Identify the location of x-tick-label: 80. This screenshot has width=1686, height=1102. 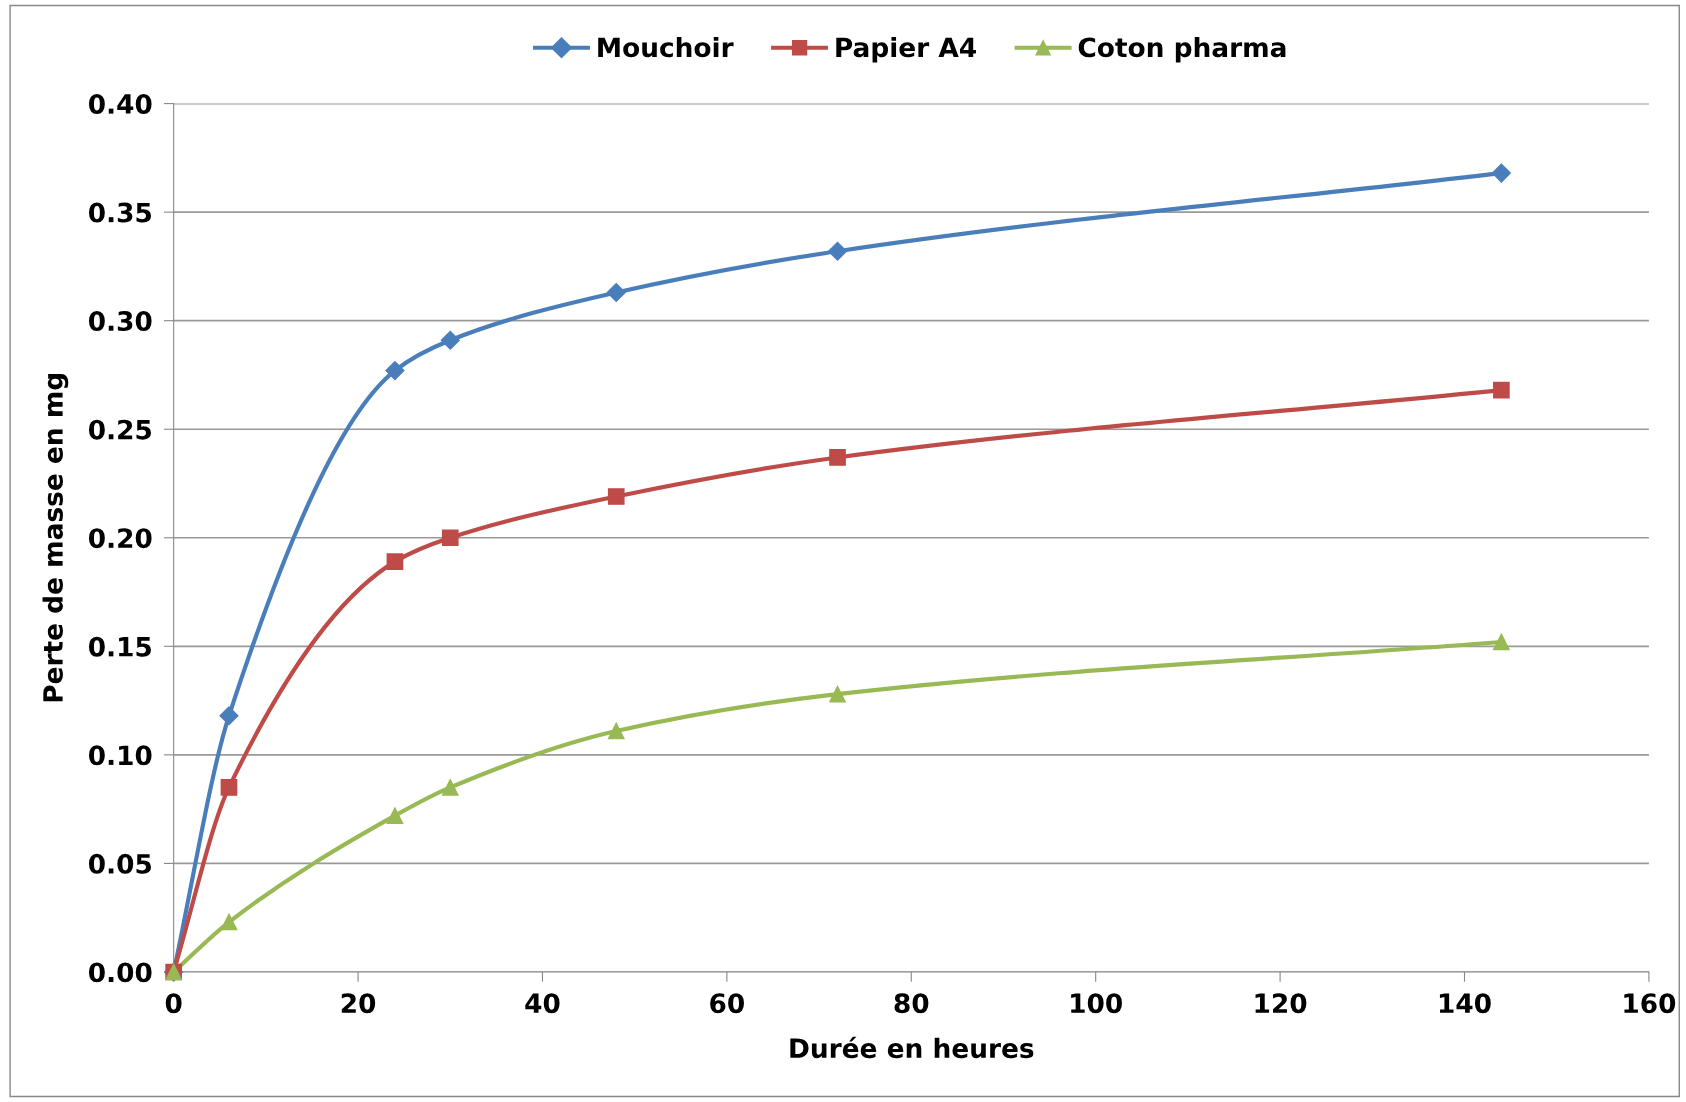
(911, 1003).